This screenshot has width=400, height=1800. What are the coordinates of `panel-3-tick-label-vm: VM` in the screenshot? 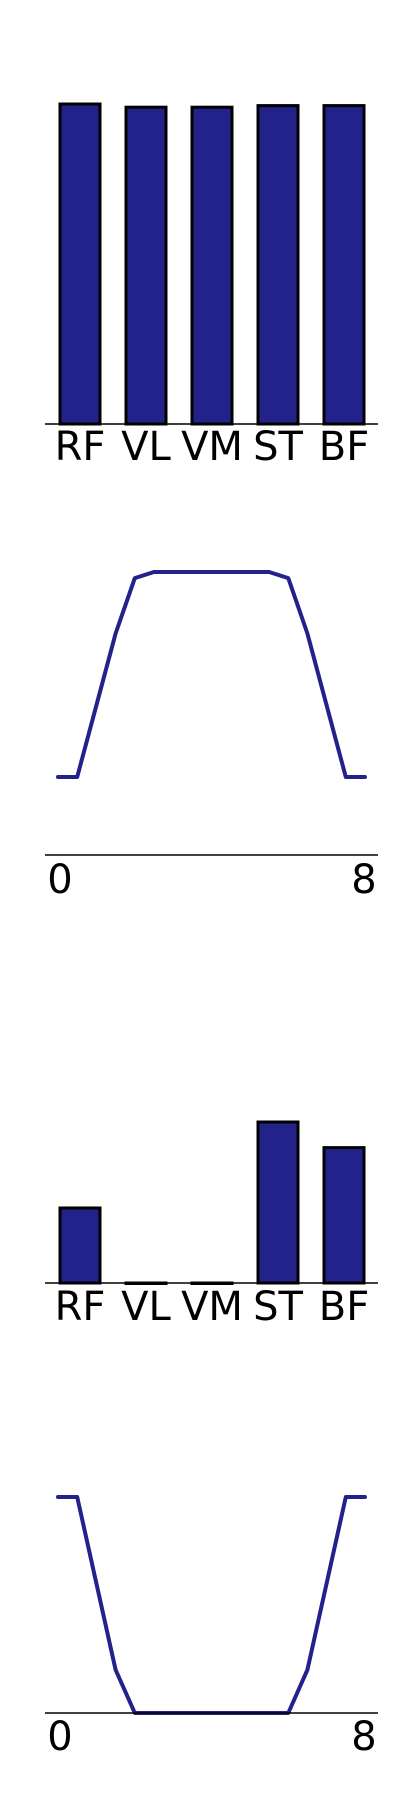 It's located at (212, 1307).